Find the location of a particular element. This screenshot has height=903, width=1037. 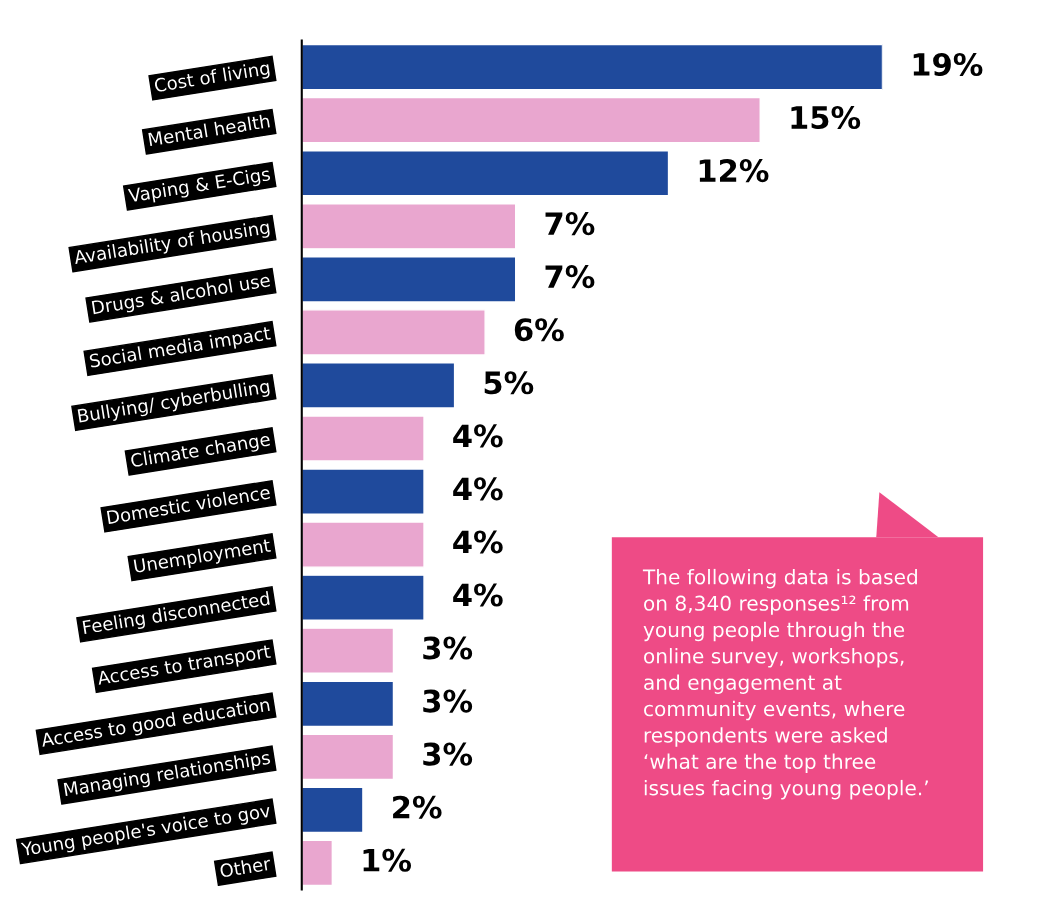

y-tick-label: Access to transport is located at coordinates (184, 666).